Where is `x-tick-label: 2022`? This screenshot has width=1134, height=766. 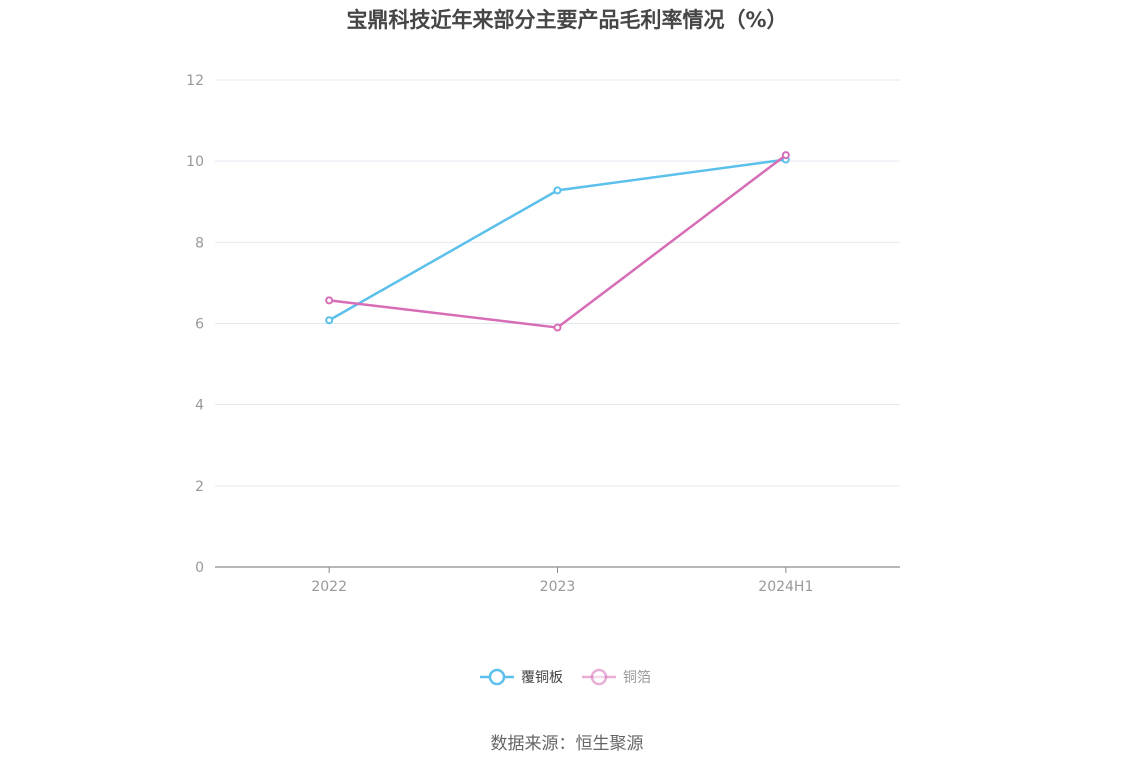 x-tick-label: 2022 is located at coordinates (329, 587).